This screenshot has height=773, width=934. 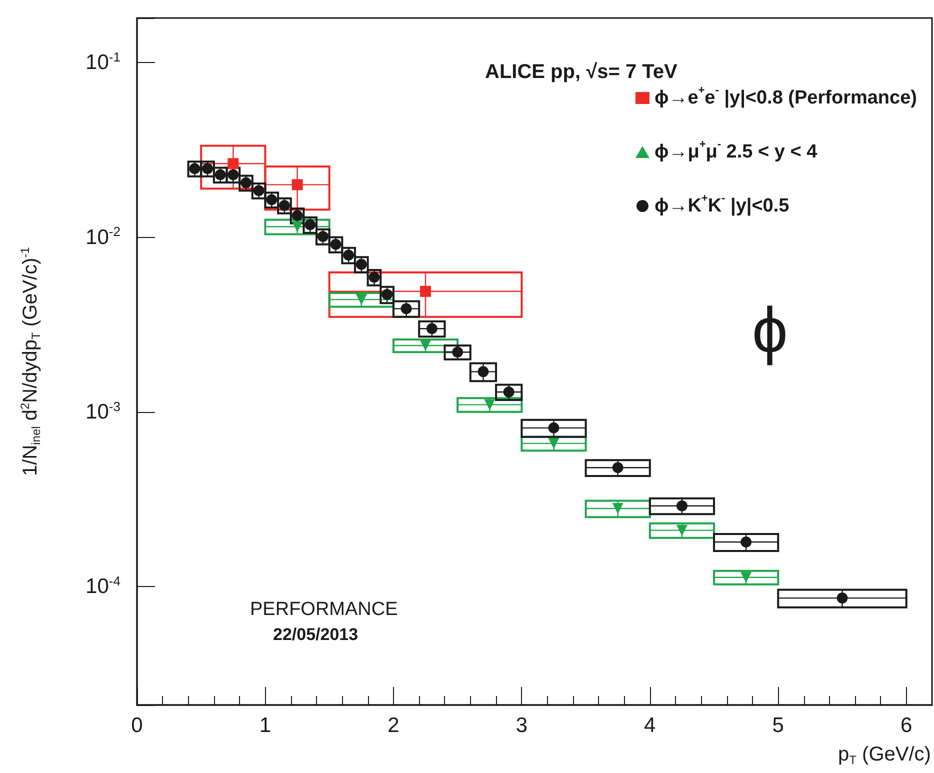 I want to click on x-tick-label: 6, so click(x=906, y=725).